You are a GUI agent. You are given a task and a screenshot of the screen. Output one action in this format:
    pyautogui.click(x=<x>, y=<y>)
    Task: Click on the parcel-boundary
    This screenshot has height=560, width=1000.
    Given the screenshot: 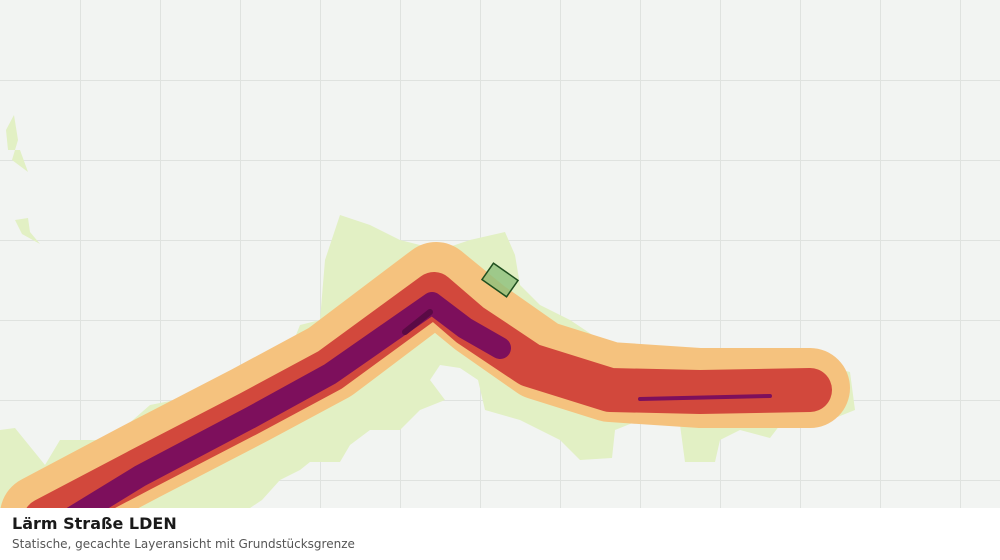 What is the action you would take?
    pyautogui.click(x=500, y=280)
    